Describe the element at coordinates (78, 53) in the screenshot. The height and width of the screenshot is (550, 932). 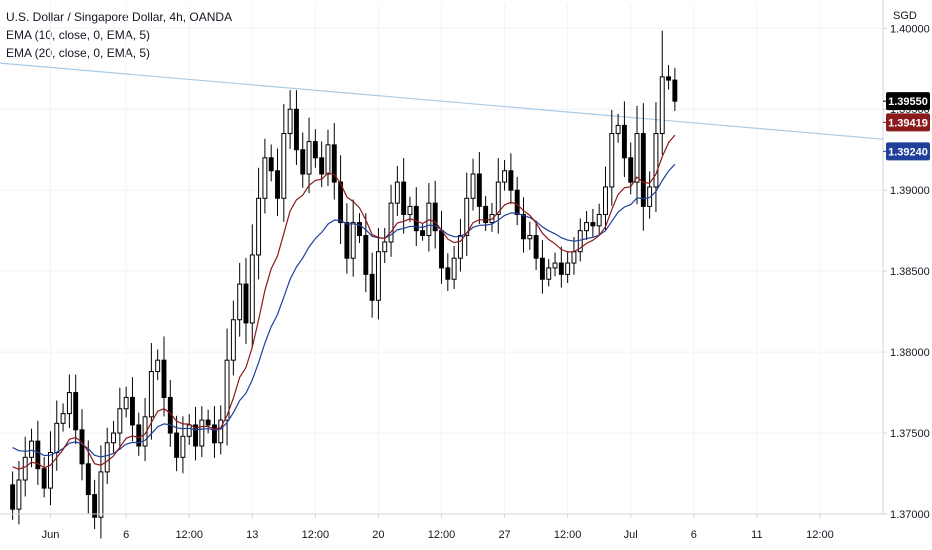
I see `ema20-legend: EMA (20, close, 0, EMA, 5)` at that location.